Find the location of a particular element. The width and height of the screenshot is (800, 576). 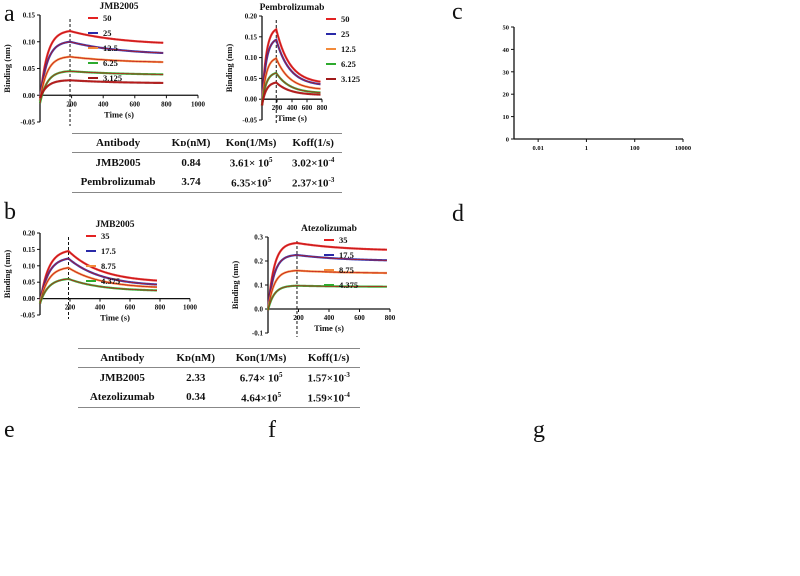

panel-label-a: a is located at coordinates (9, 14).